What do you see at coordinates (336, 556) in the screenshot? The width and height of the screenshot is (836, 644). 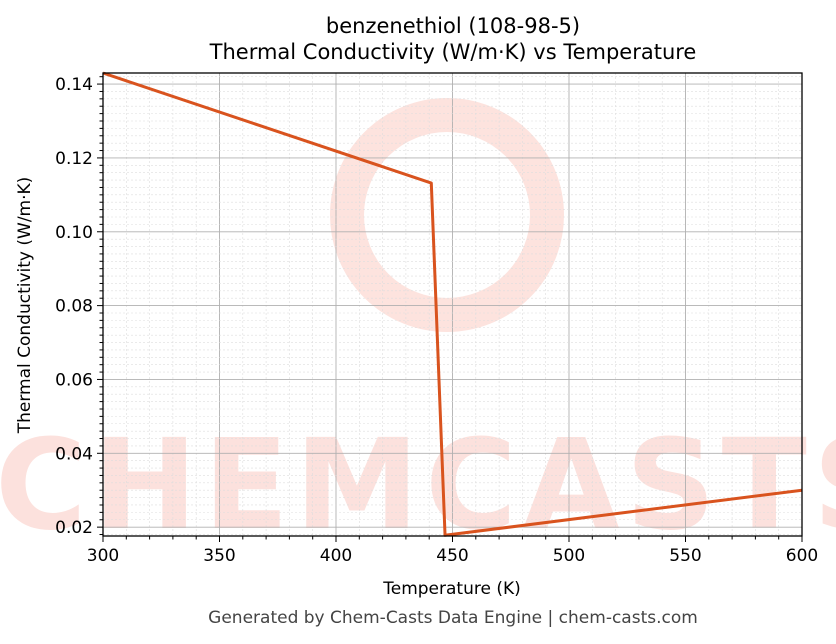 I see `x-tick-label: 400` at bounding box center [336, 556].